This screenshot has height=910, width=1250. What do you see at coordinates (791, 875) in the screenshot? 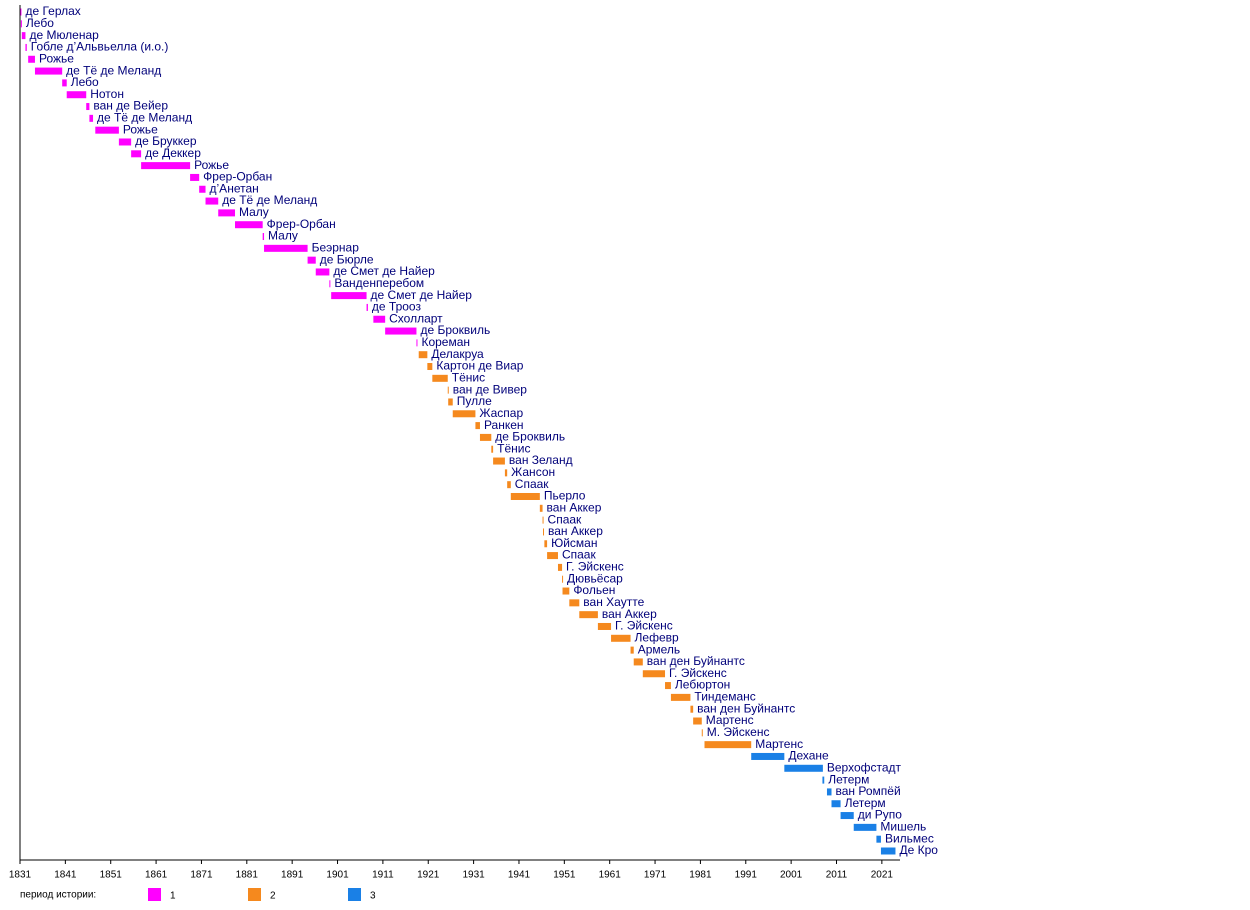
I see `x-tick-label: 2001` at bounding box center [791, 875].